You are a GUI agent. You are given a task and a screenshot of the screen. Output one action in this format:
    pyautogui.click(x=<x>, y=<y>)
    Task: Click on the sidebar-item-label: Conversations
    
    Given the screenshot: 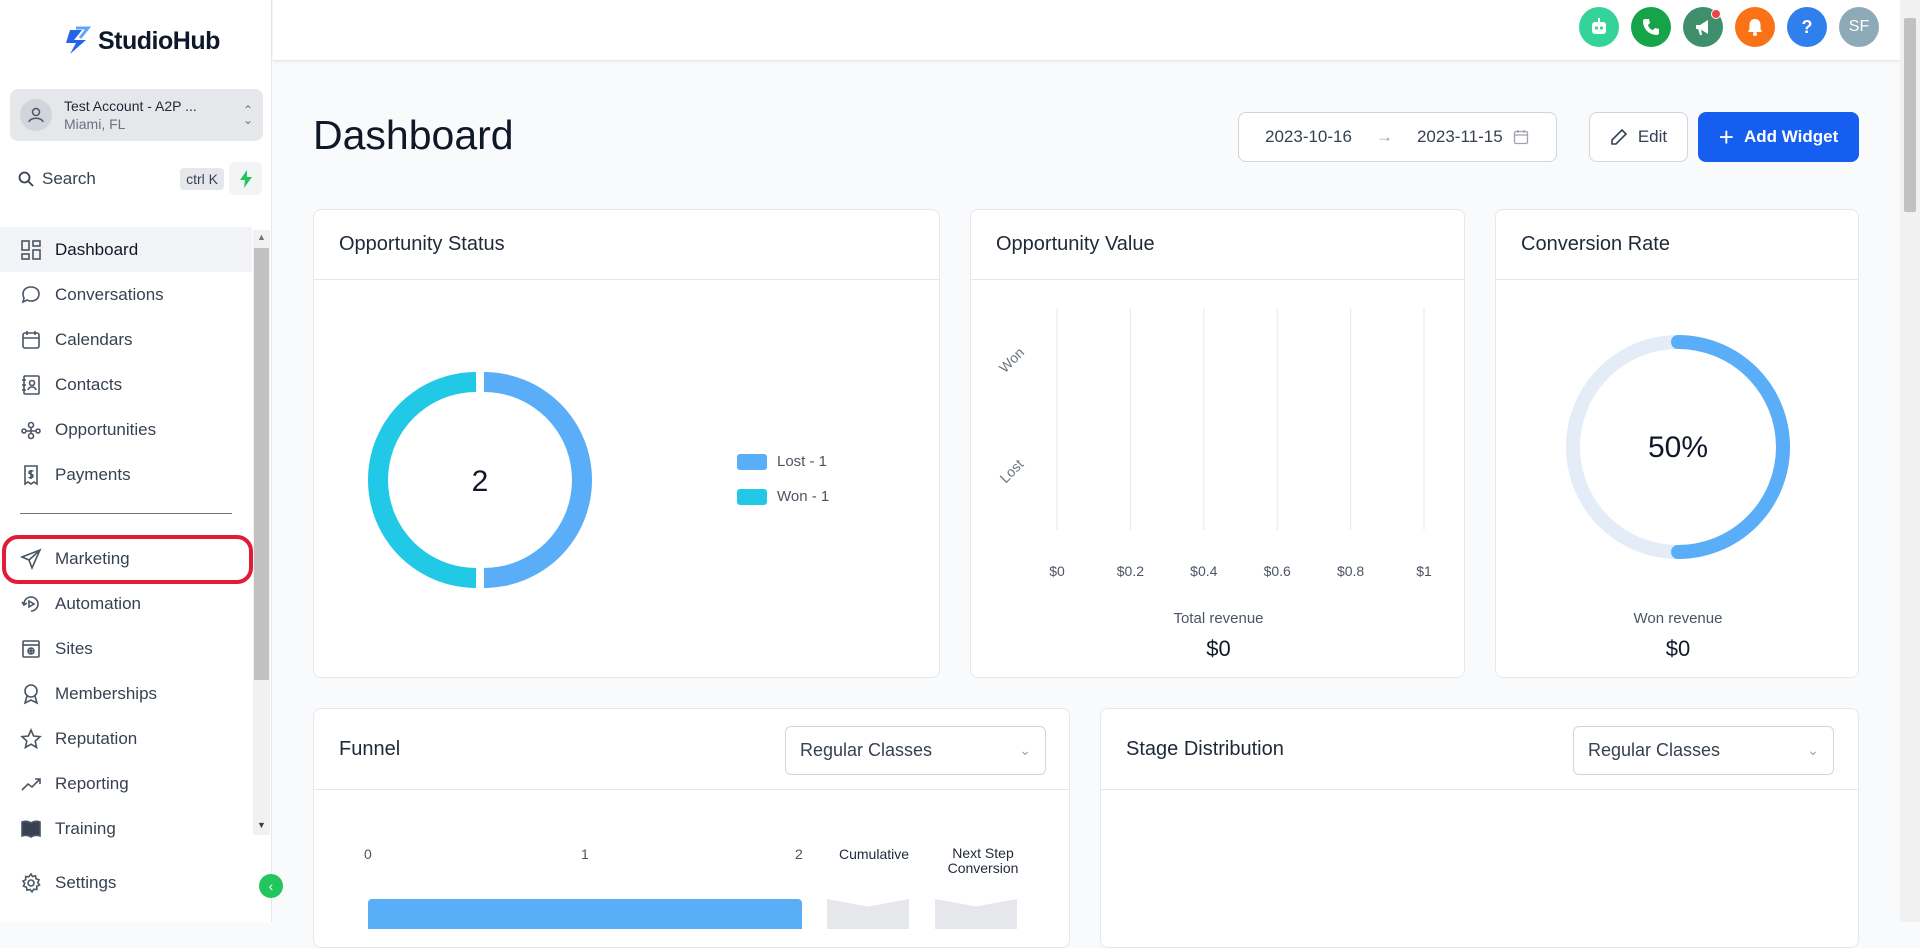 What is the action you would take?
    pyautogui.click(x=109, y=294)
    